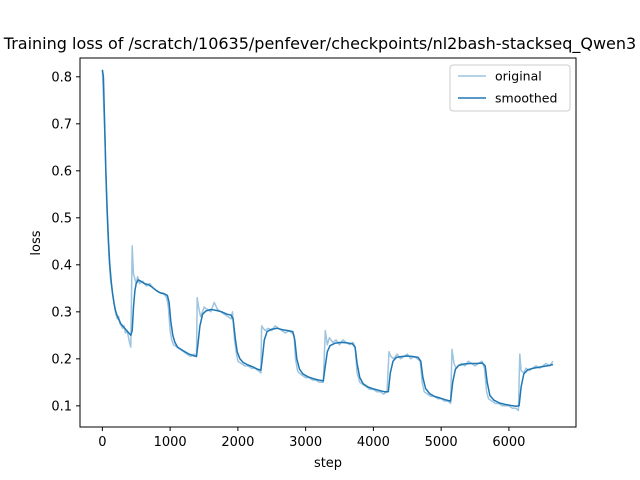 This screenshot has width=640, height=480. I want to click on y-tick-label: 0.1, so click(61, 406).